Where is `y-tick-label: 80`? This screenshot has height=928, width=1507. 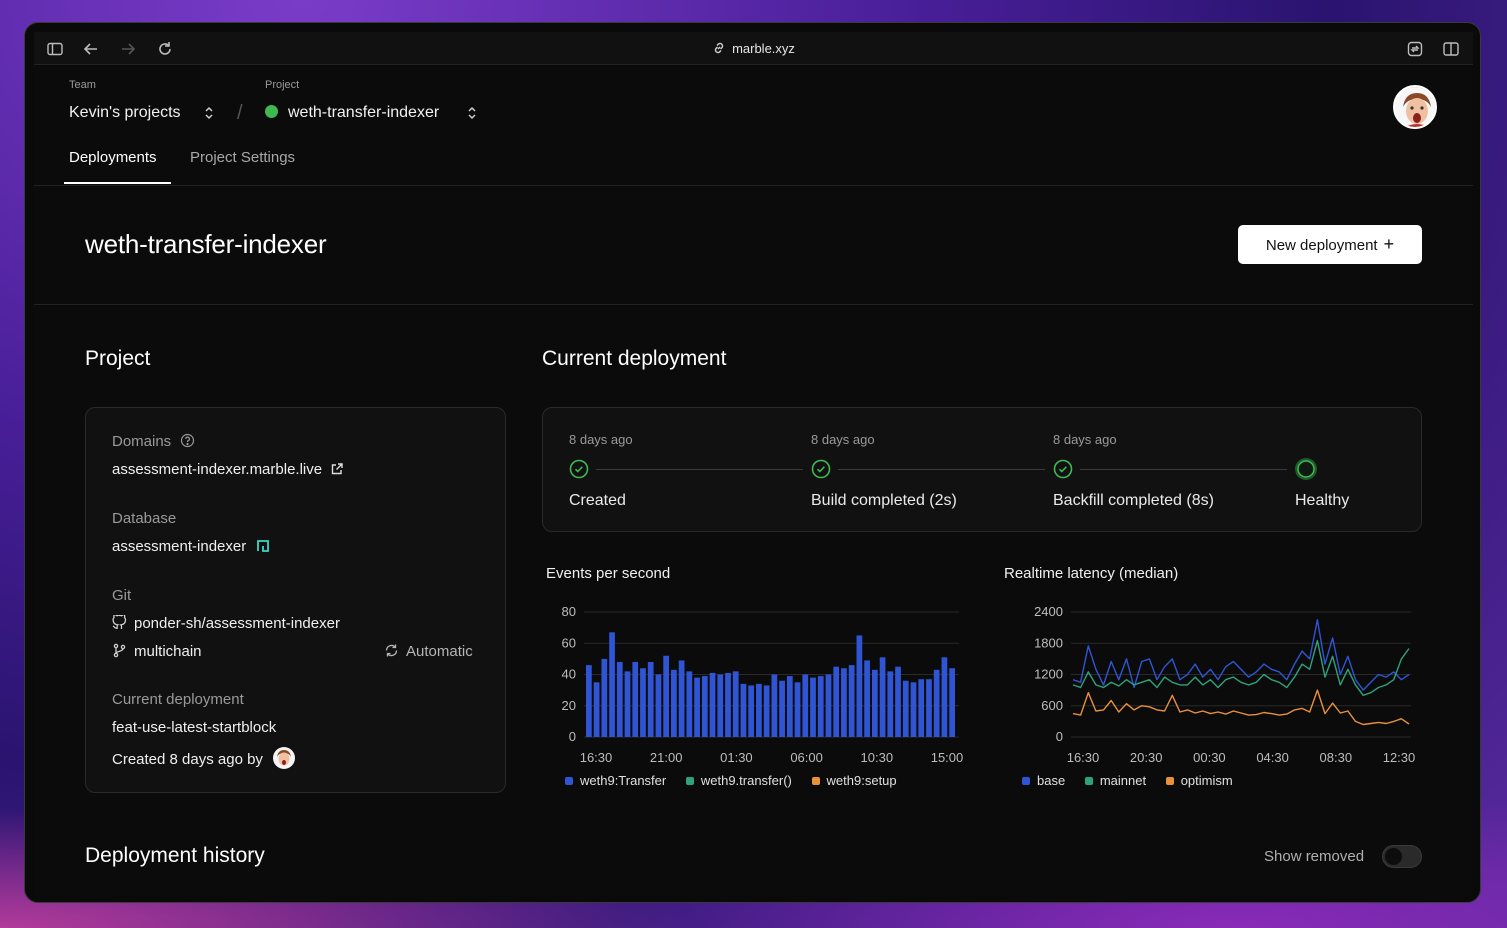
y-tick-label: 80 is located at coordinates (569, 611).